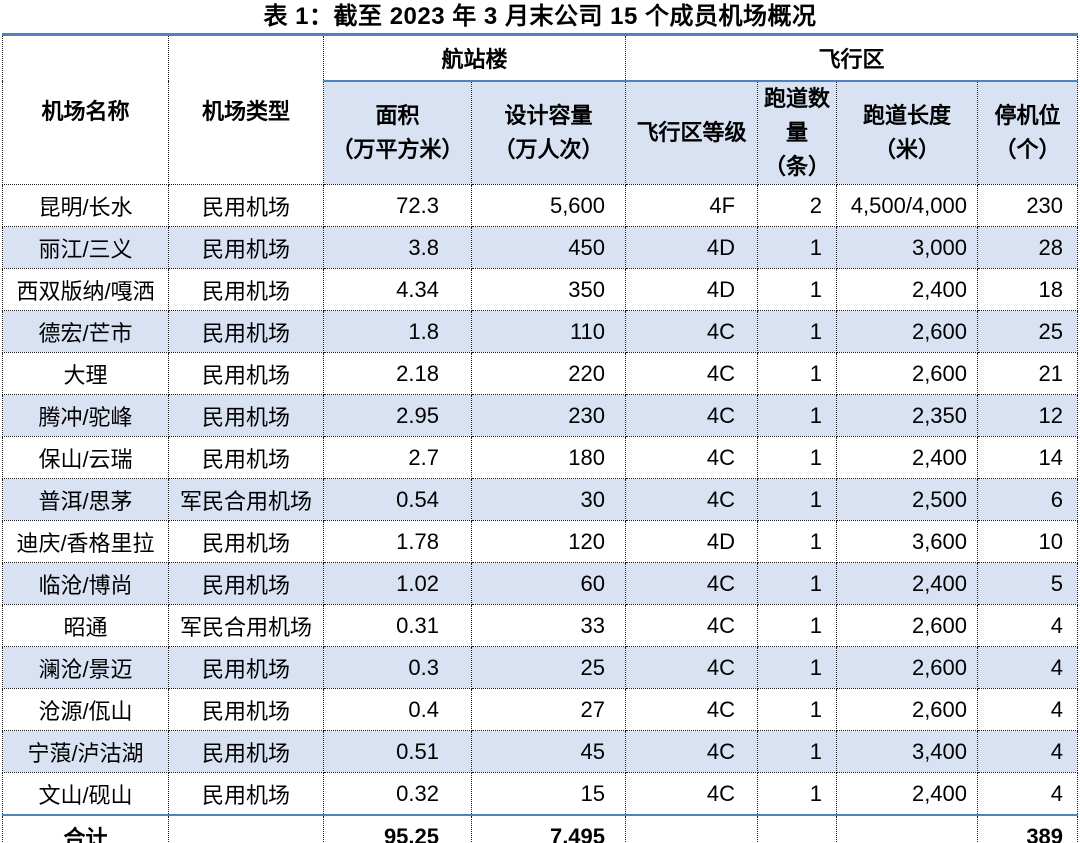 This screenshot has width=1080, height=843. Describe the element at coordinates (548, 828) in the screenshot. I see `total-design-capacity: 7,495` at that location.